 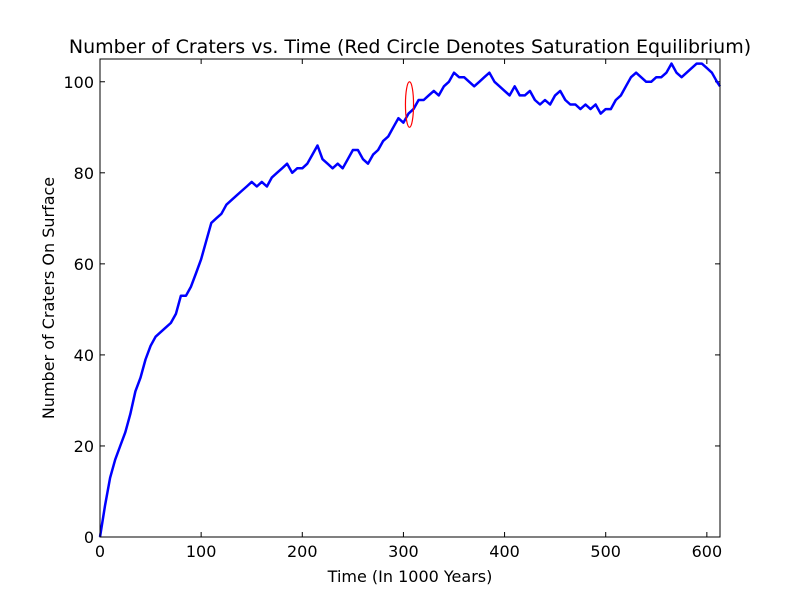 What do you see at coordinates (84, 446) in the screenshot?
I see `y-tick-label: 20` at bounding box center [84, 446].